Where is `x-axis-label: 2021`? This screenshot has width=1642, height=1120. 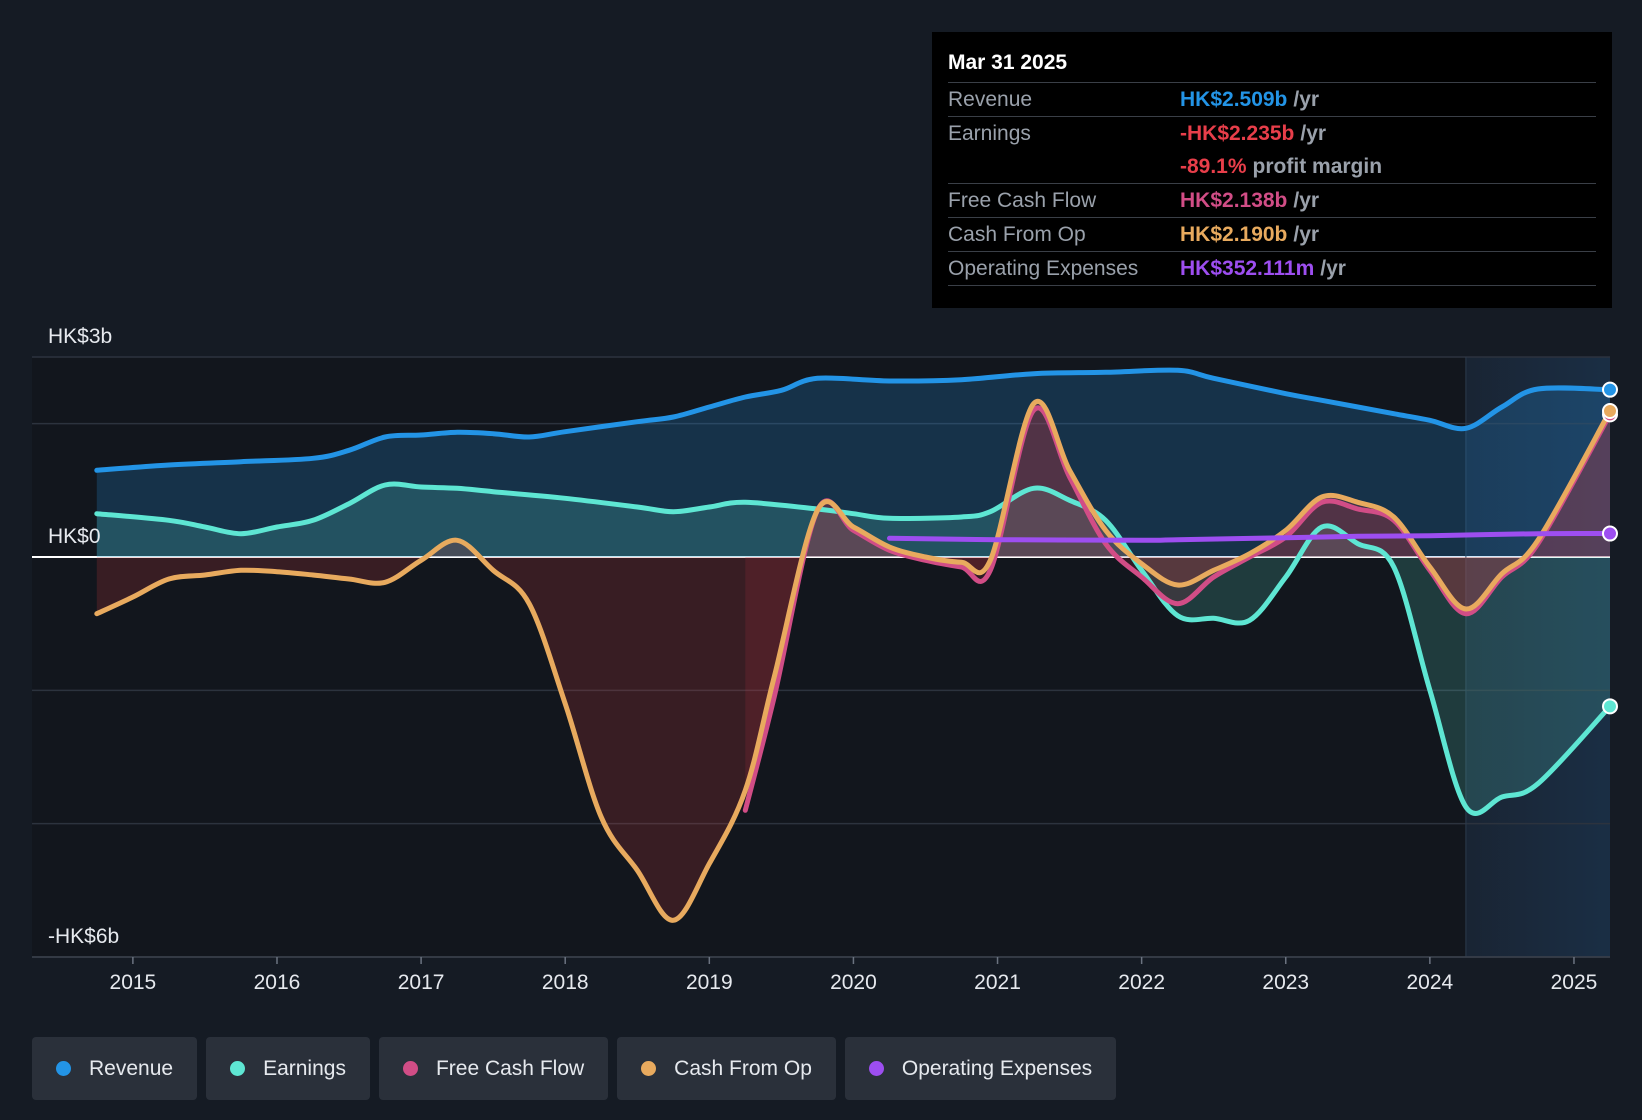 x-axis-label: 2021 is located at coordinates (997, 982).